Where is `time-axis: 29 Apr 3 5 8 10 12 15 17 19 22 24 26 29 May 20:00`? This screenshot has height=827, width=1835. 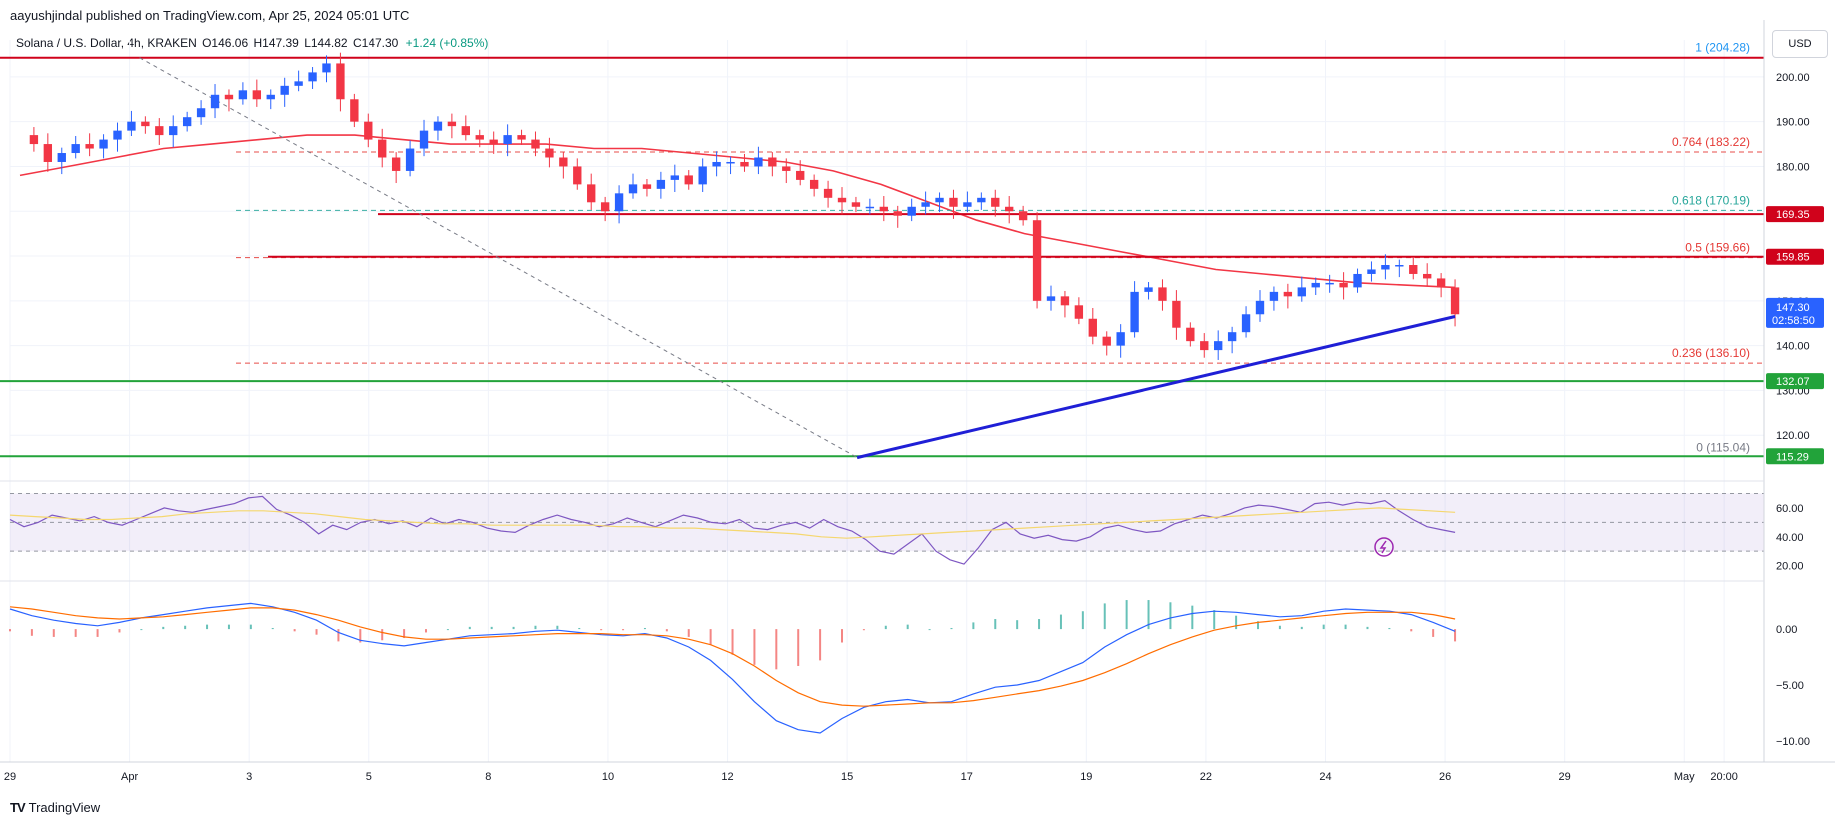
time-axis: 29 Apr 3 5 8 10 12 15 17 19 22 24 26 29 May 20:00 is located at coordinates (871, 777).